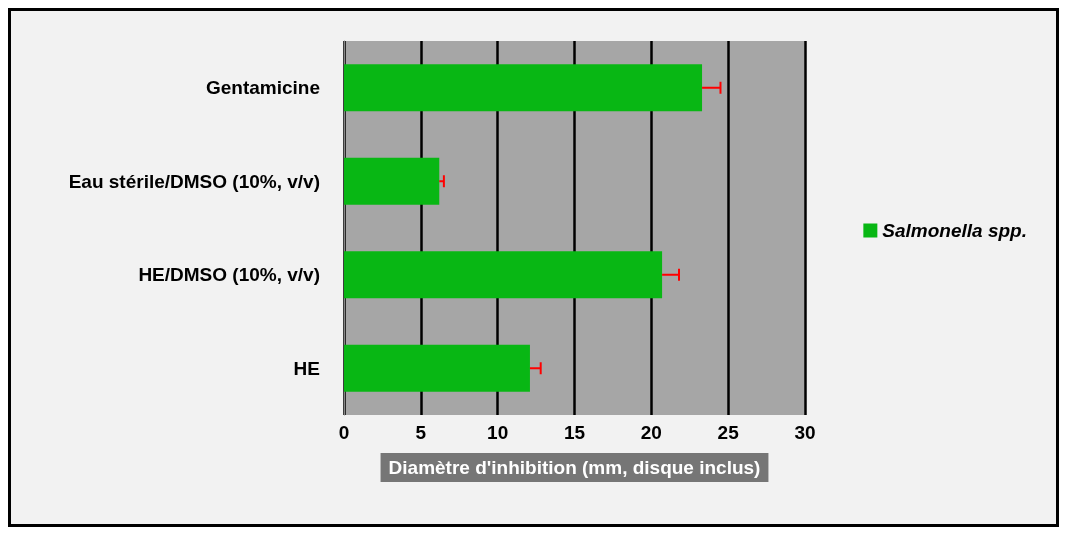 The width and height of the screenshot is (1067, 535). I want to click on x-tick-label: 5, so click(421, 432).